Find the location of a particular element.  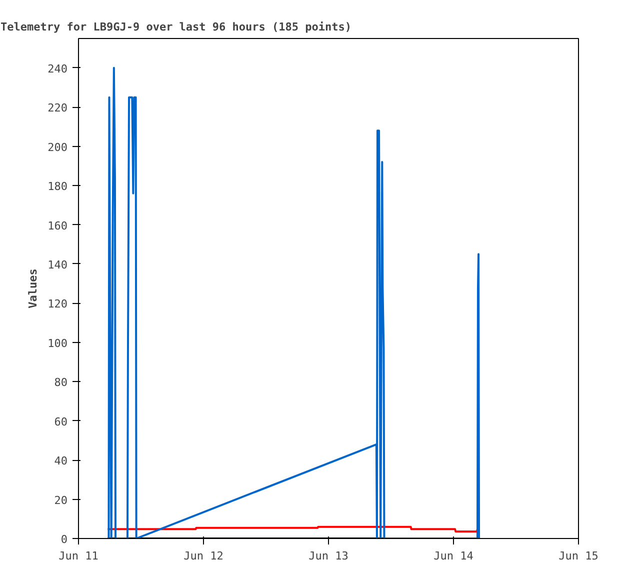

y-tick-label: 140 is located at coordinates (58, 265).